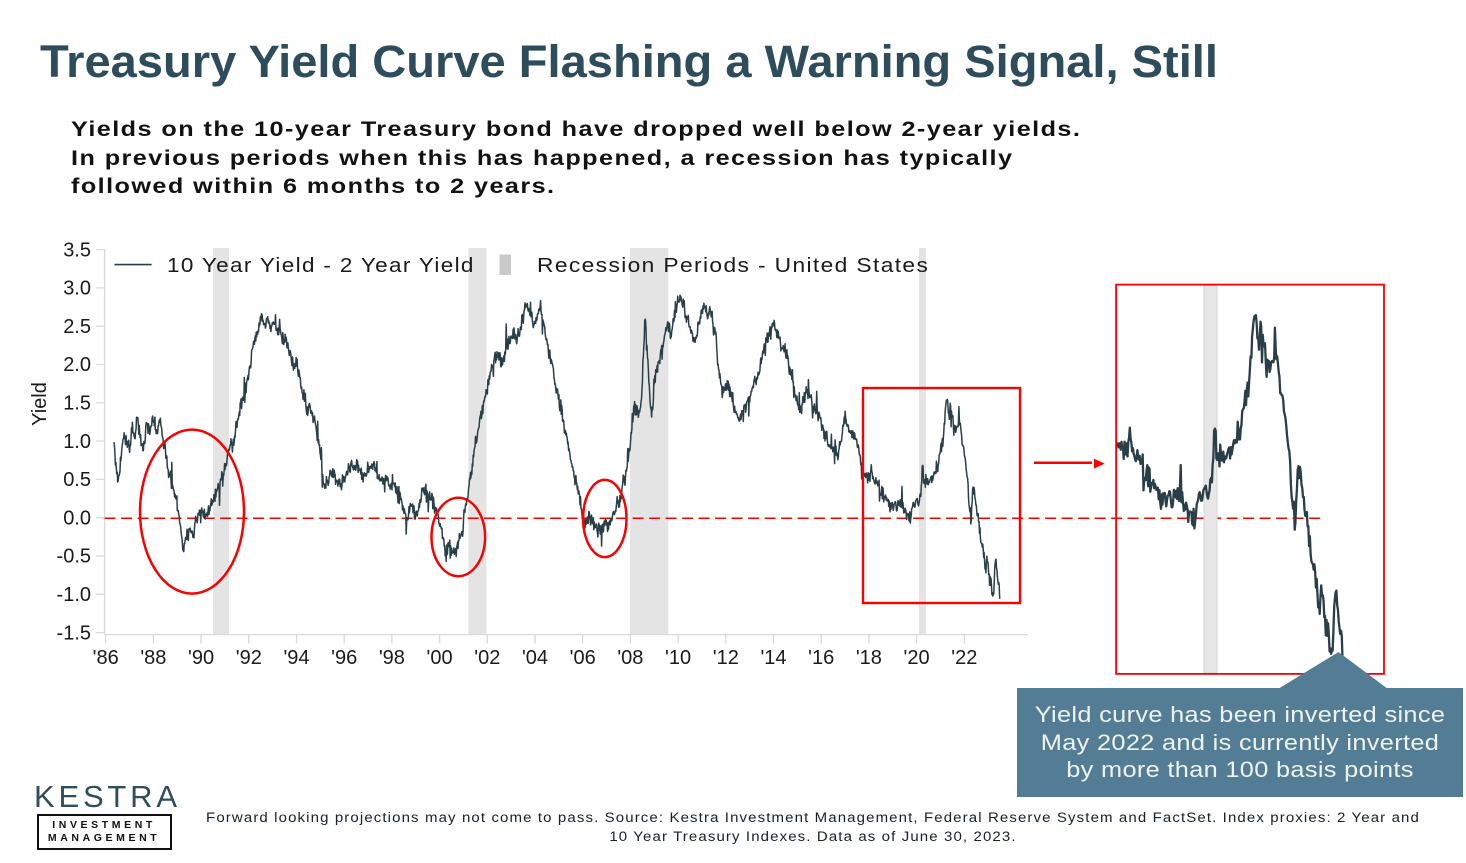 This screenshot has width=1466, height=863. What do you see at coordinates (77, 480) in the screenshot?
I see `svg-text: 0.5` at bounding box center [77, 480].